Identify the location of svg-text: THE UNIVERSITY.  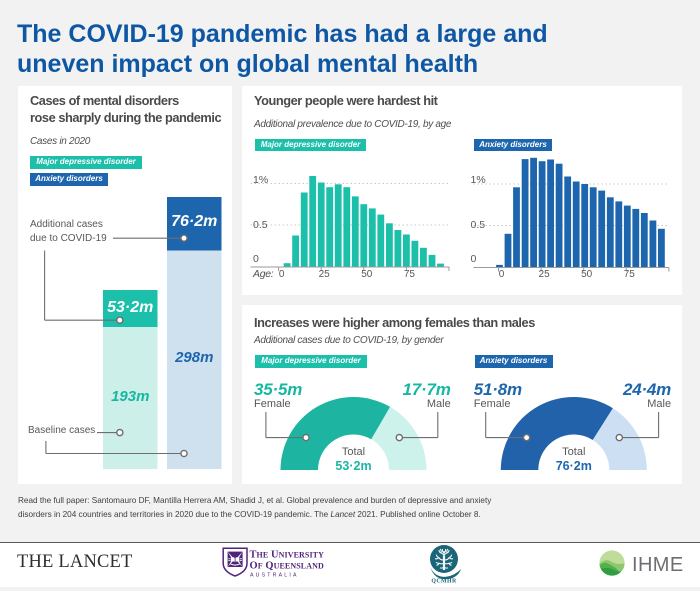
(287, 555).